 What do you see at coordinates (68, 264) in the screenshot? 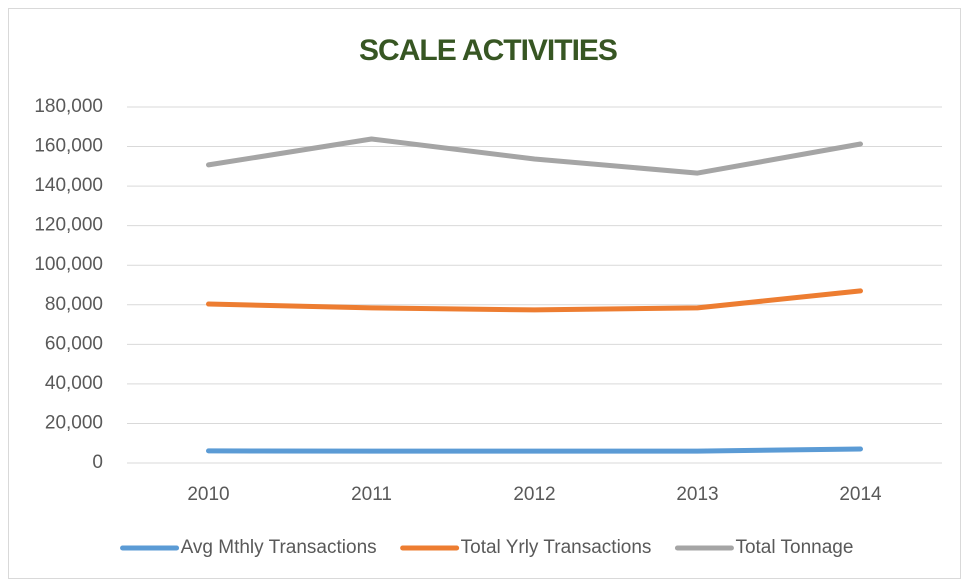
I see `y-tick-label: 100,000` at bounding box center [68, 264].